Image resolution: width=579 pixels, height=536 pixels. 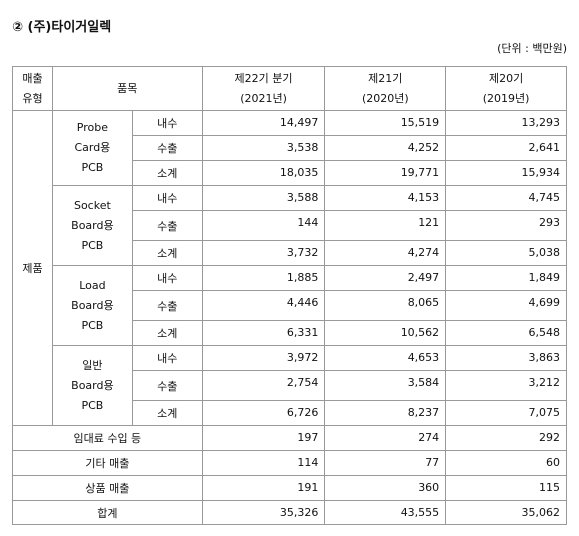 What do you see at coordinates (385, 278) in the screenshot?
I see `value-cell: 2,497` at bounding box center [385, 278].